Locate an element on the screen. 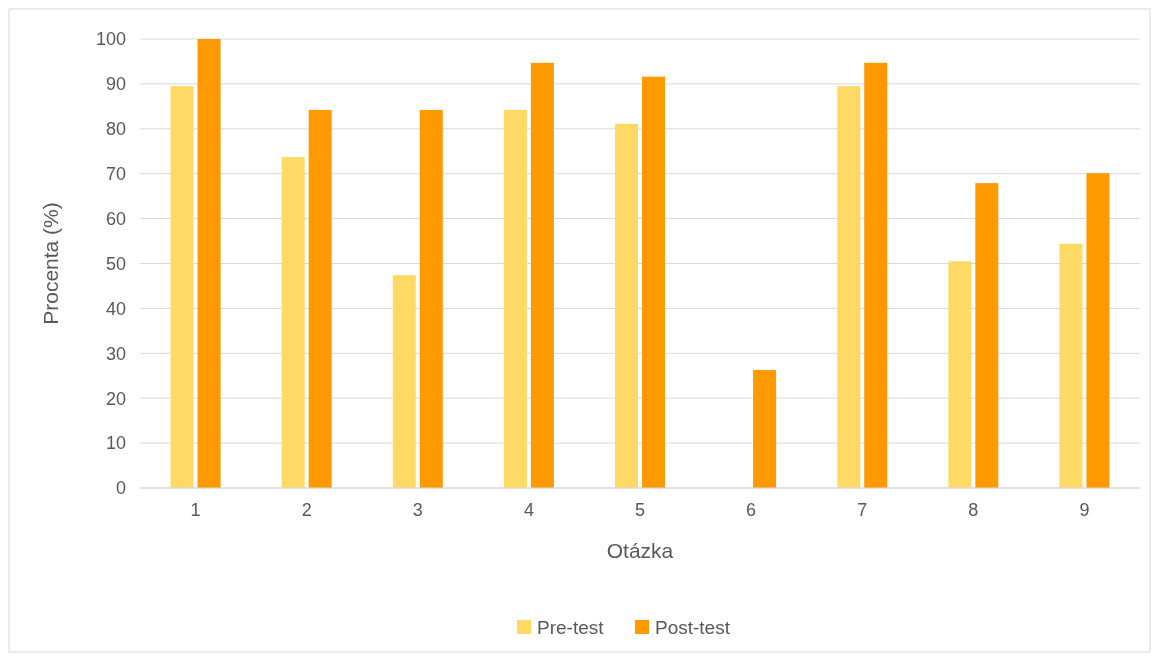 The width and height of the screenshot is (1159, 661). y-tick-label: 40 is located at coordinates (115, 308).